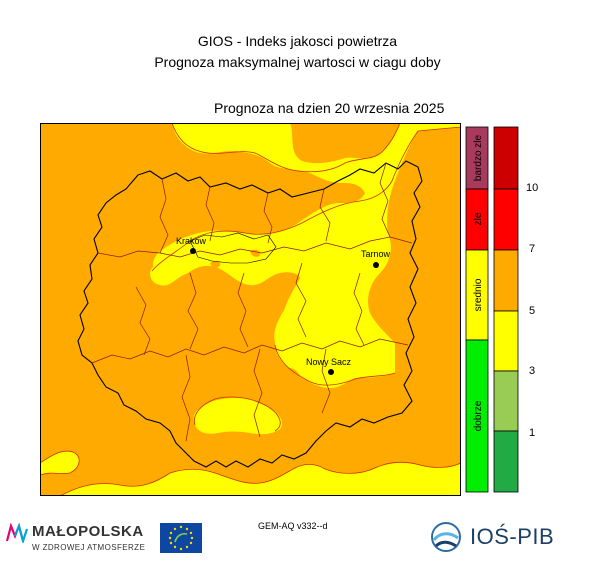 The image size is (595, 566). What do you see at coordinates (376, 254) in the screenshot?
I see `city-label-tarnow: Tarnow` at bounding box center [376, 254].